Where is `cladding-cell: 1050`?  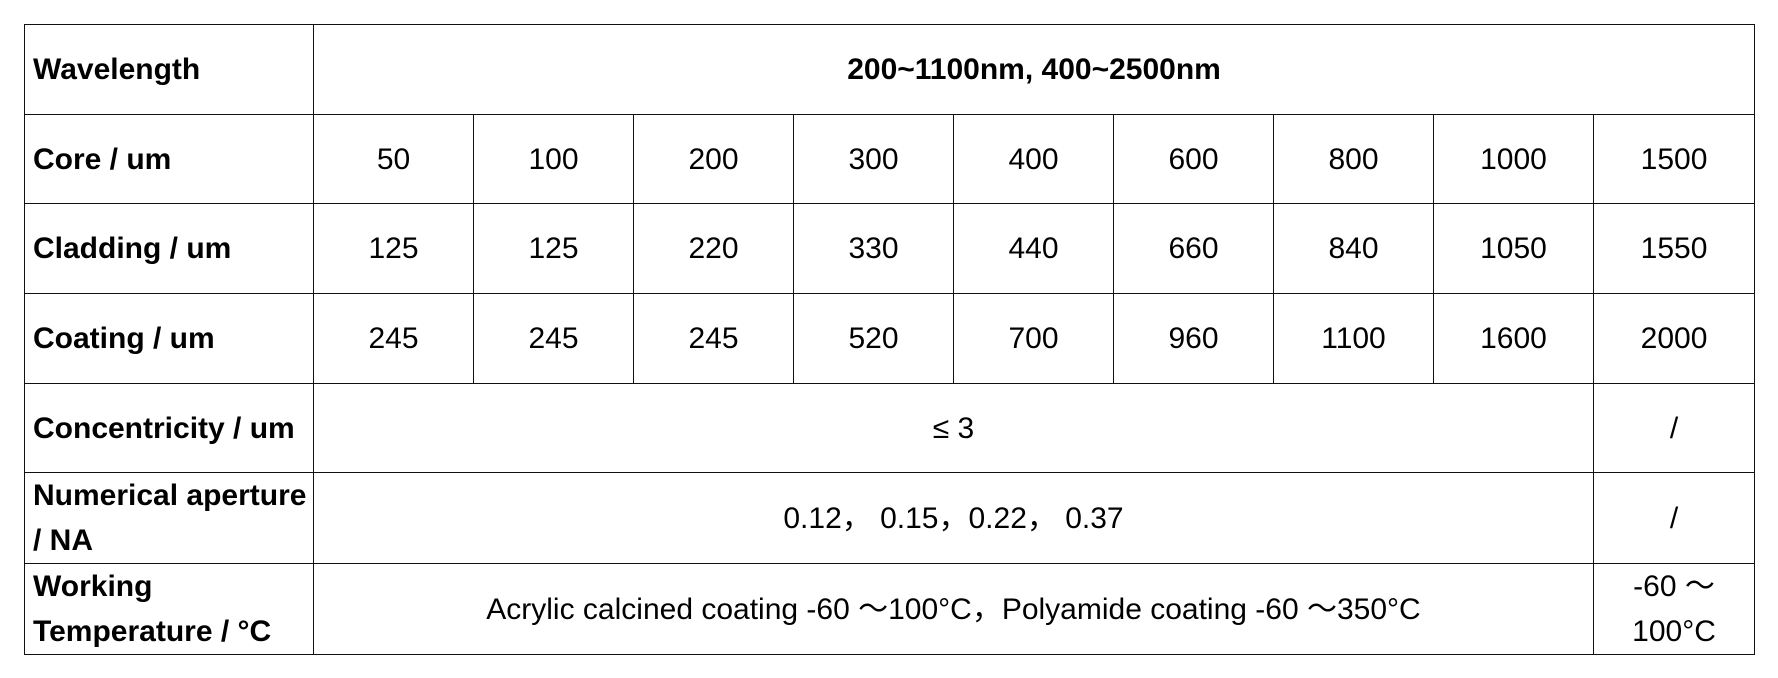 cladding-cell: 1050 is located at coordinates (1513, 249).